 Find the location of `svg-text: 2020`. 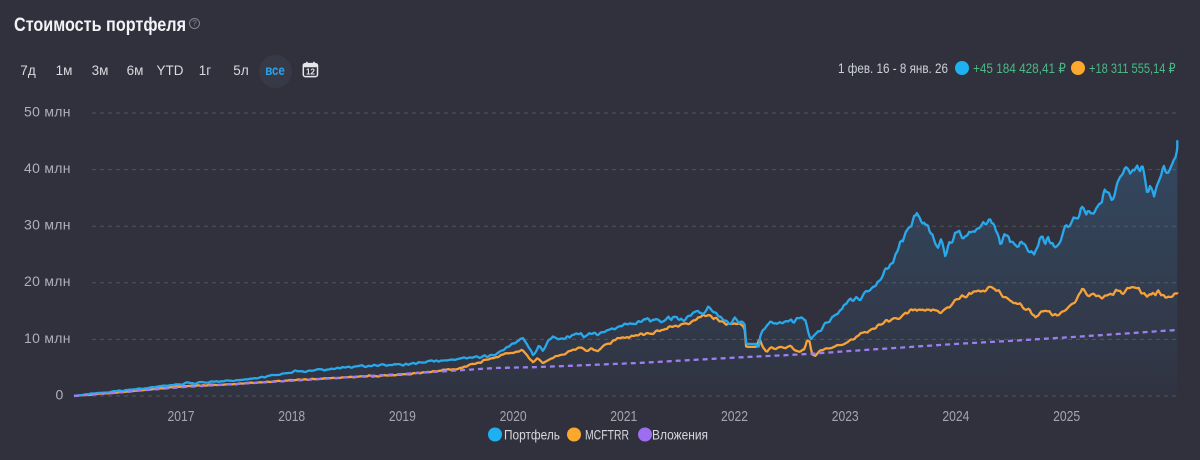

svg-text: 2020 is located at coordinates (513, 416).